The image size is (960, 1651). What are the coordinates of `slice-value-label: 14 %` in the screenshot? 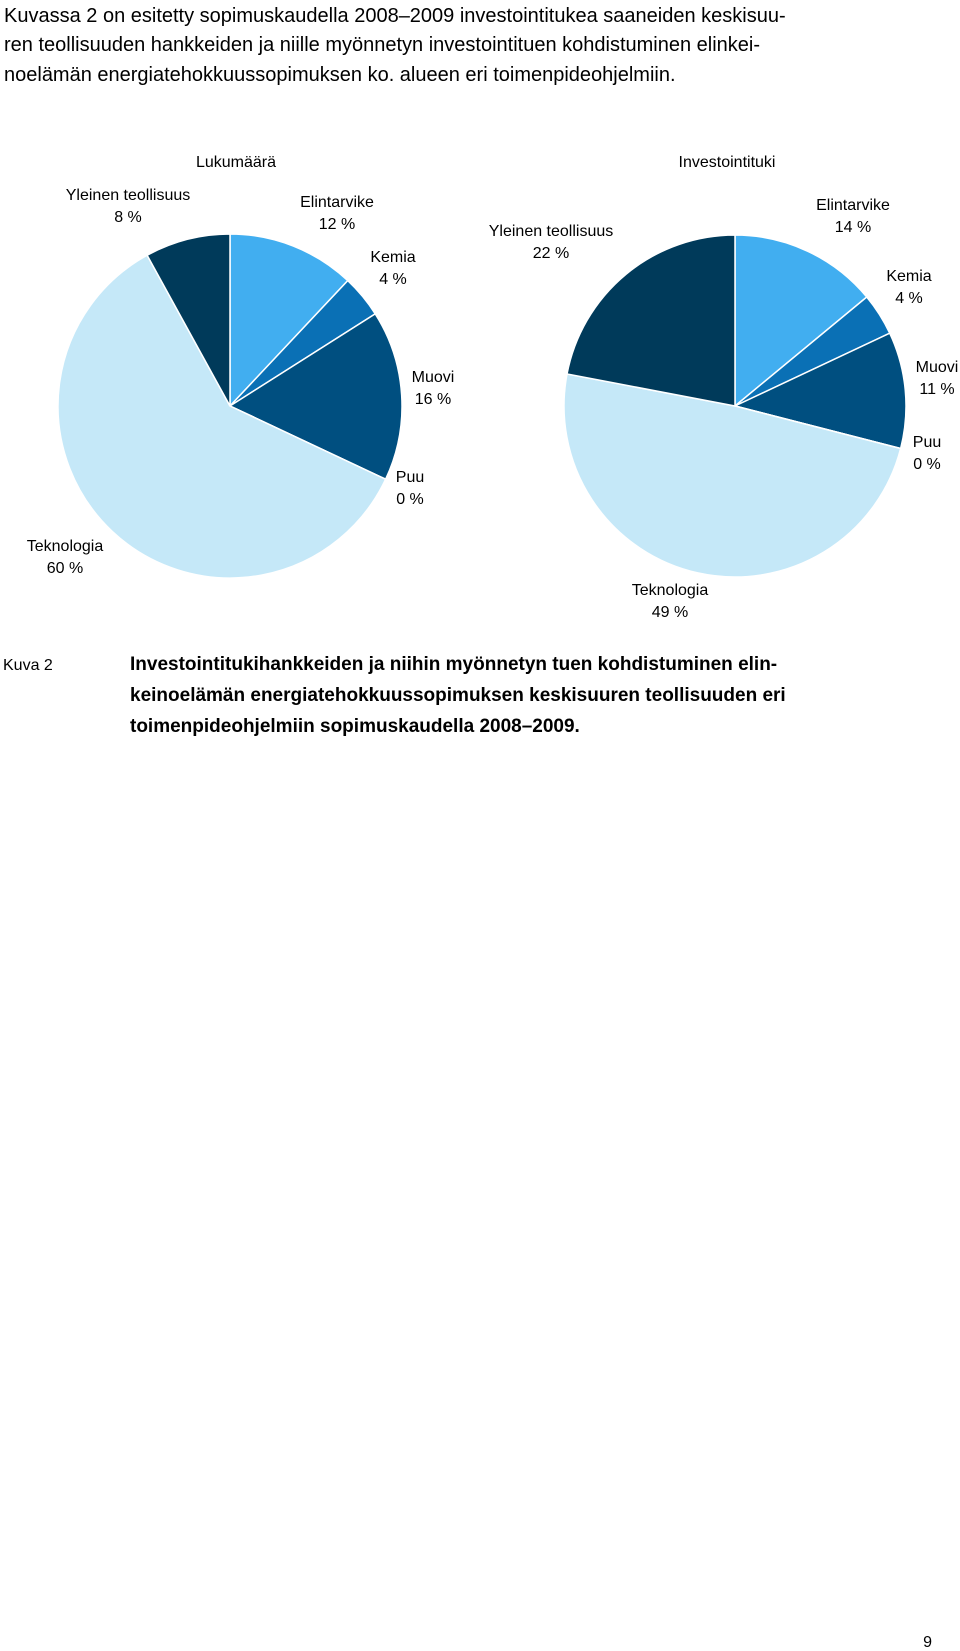 It's located at (853, 227).